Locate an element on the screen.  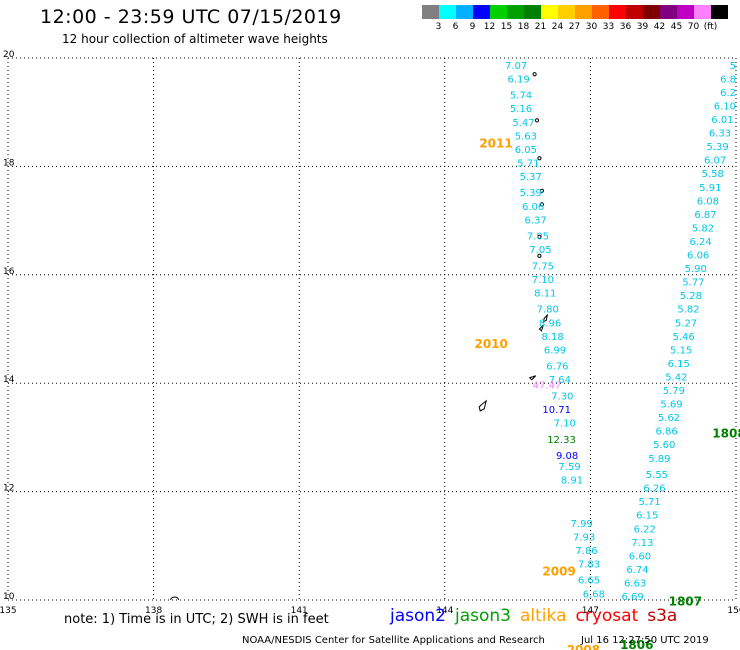
swh-value-label: 8.11 is located at coordinates (545, 293).